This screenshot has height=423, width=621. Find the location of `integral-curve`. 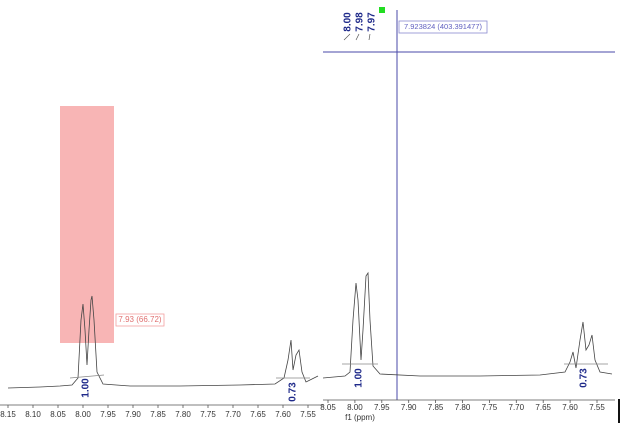

integral-curve is located at coordinates (87, 376).